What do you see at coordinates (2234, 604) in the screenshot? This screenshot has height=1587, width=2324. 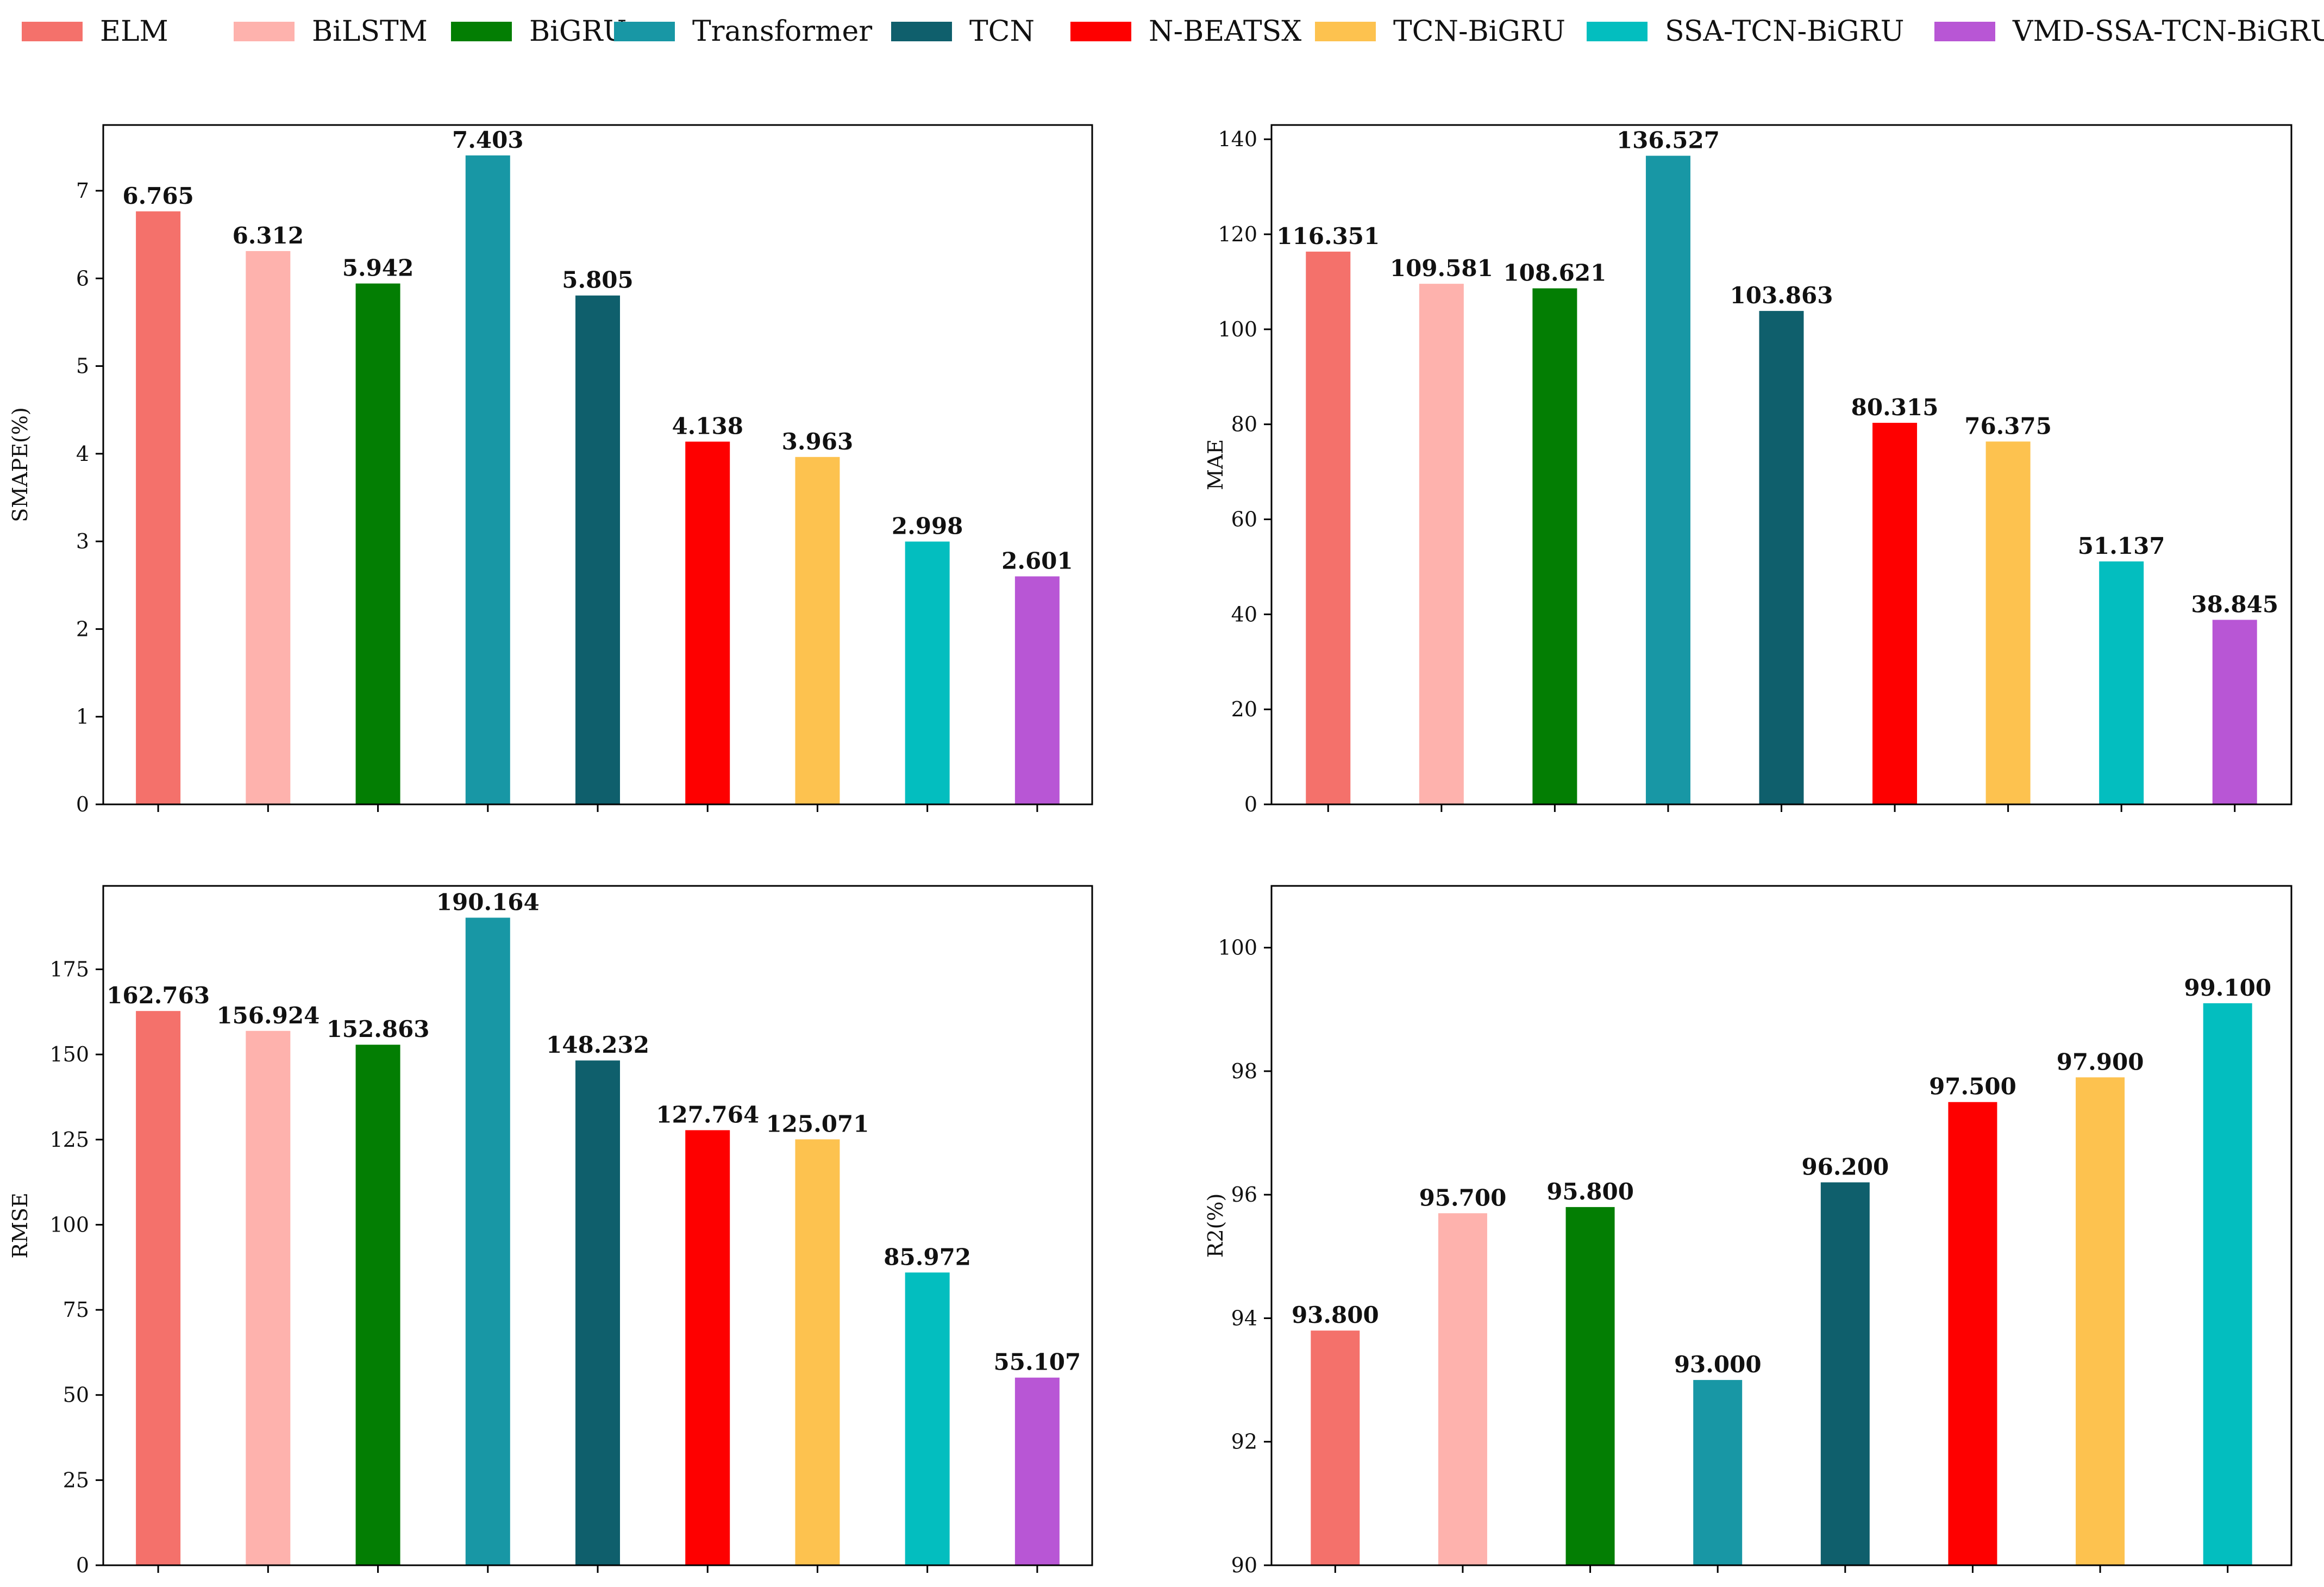 I see `data-label: 38.845` at bounding box center [2234, 604].